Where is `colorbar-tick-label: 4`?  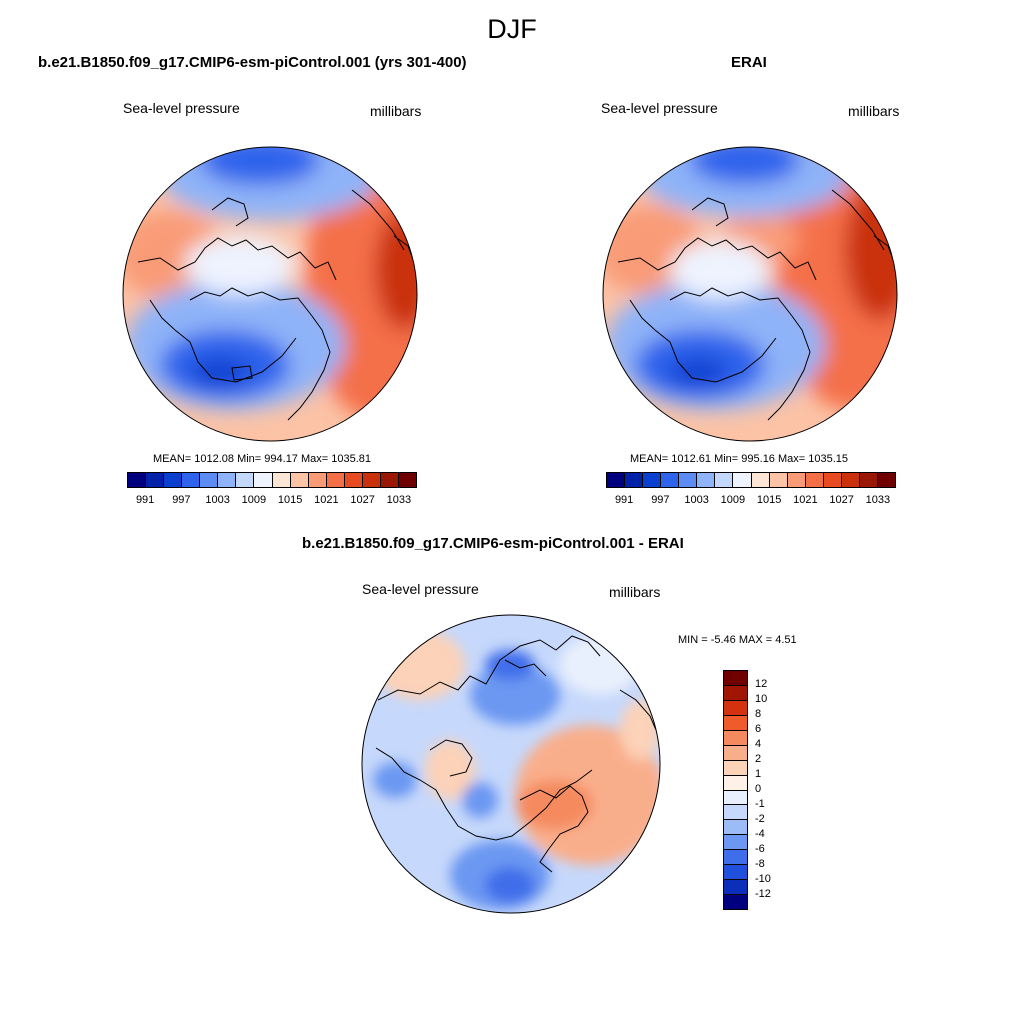 colorbar-tick-label: 4 is located at coordinates (758, 744).